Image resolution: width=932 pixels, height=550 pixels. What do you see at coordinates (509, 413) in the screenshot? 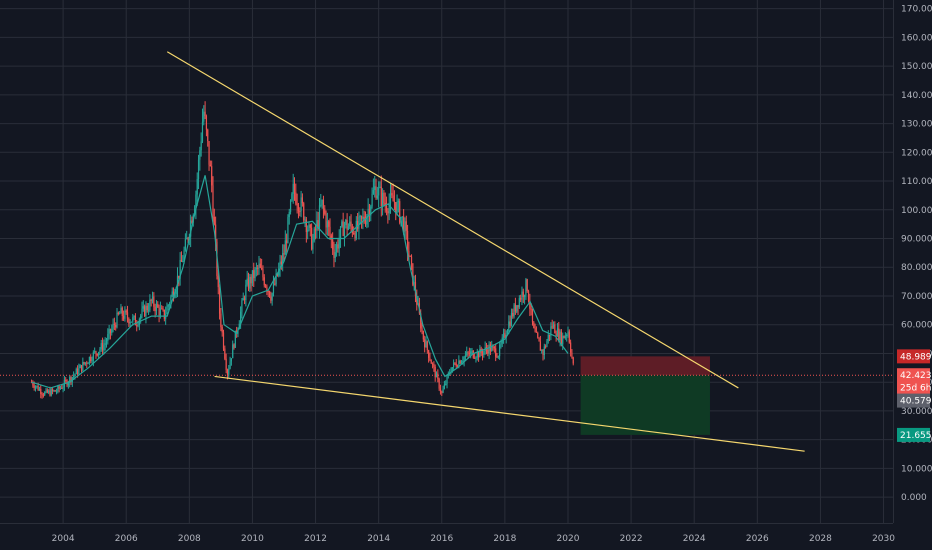
I see `lower-trendline` at bounding box center [509, 413].